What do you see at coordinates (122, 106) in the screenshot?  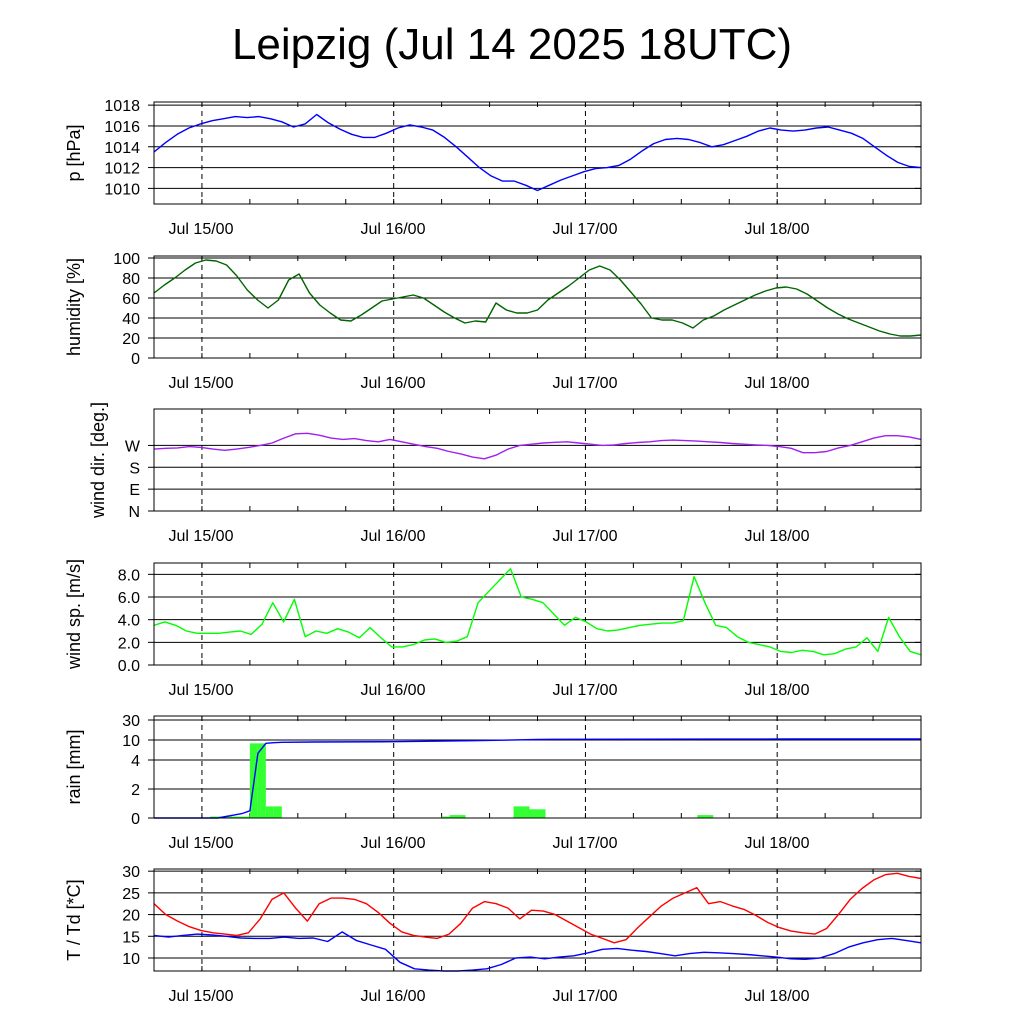 I see `y-tick-label: 1018` at bounding box center [122, 106].